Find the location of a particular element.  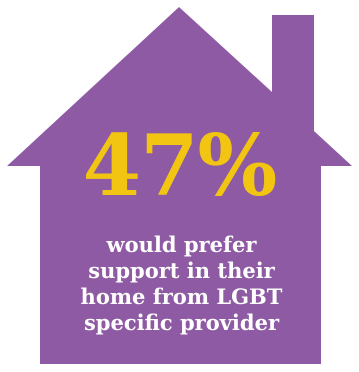

caption-line: home from LGBT is located at coordinates (181, 296).